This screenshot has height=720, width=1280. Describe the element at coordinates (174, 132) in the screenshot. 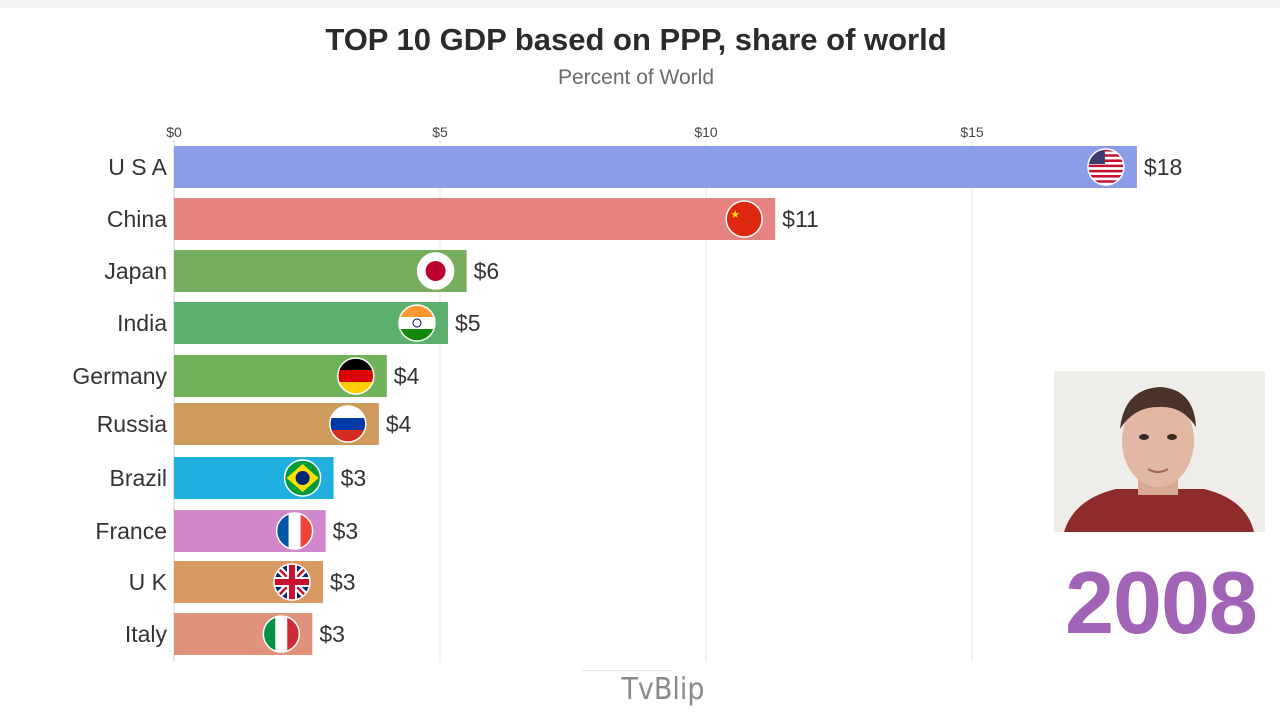

I see `x-tick-label: $0` at that location.